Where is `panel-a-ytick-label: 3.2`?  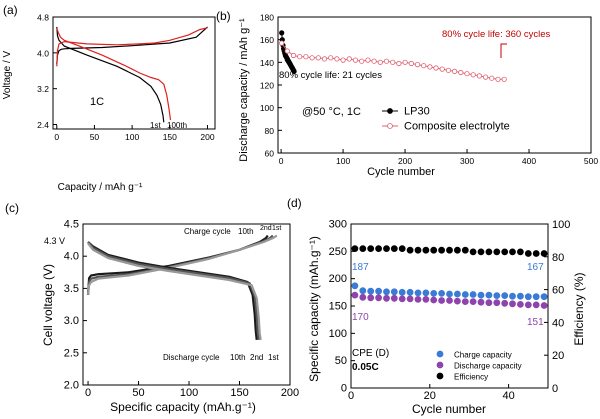
panel-a-ytick-label: 3.2 is located at coordinates (43, 89).